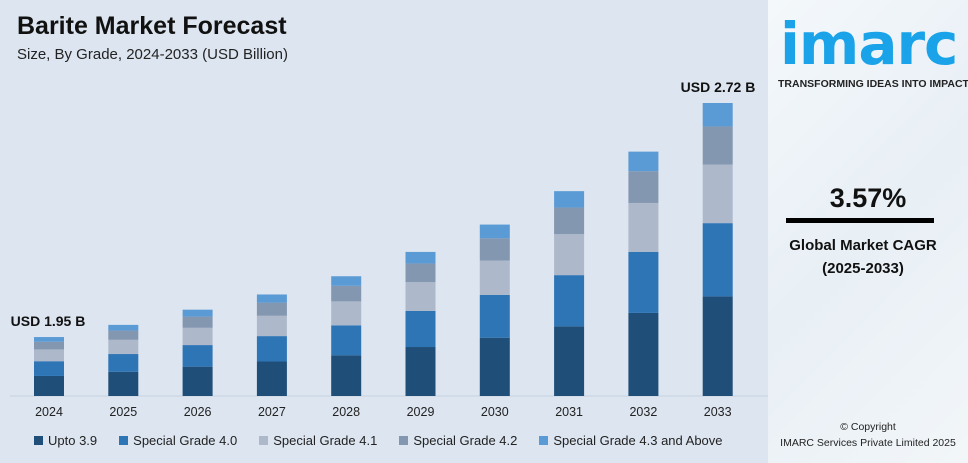 The width and height of the screenshot is (968, 463). Describe the element at coordinates (868, 443) in the screenshot. I see `company-name: IMARC Services Private Limited 2025` at that location.